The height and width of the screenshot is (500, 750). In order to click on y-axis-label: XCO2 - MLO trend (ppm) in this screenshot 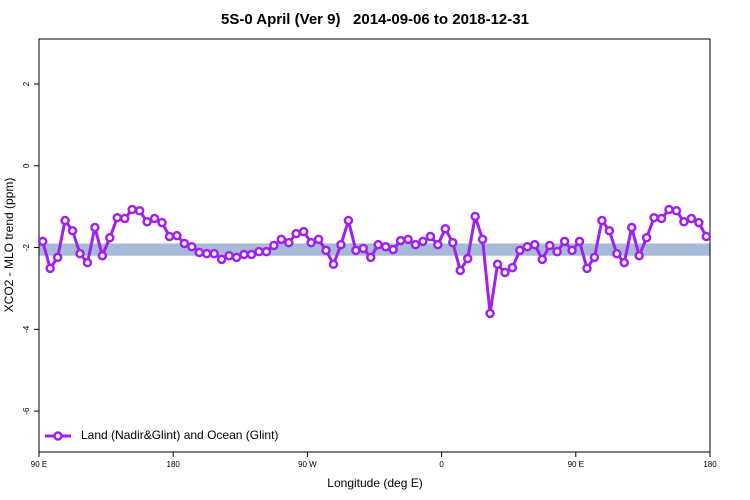, I will do `click(9, 245)`.